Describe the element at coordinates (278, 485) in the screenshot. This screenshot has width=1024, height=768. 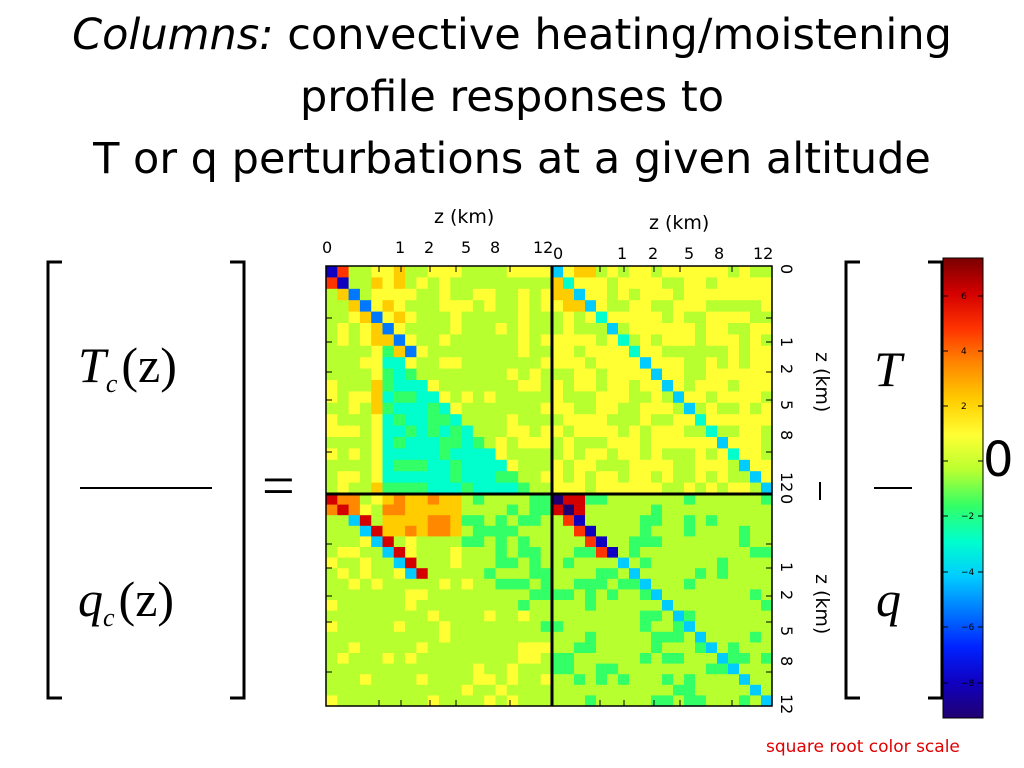
I see `equals-sign: =` at that location.